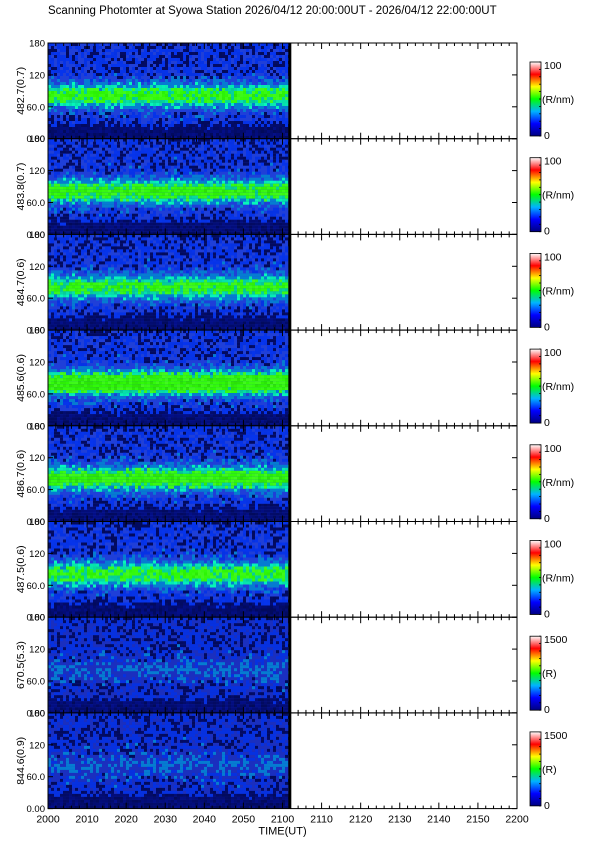 The height and width of the screenshot is (842, 595). What do you see at coordinates (294, 474) in the screenshot?
I see `panel-5: 0.00 60.0 120 180 486.7(0.6) 100 (R/nm) 0` at bounding box center [294, 474].